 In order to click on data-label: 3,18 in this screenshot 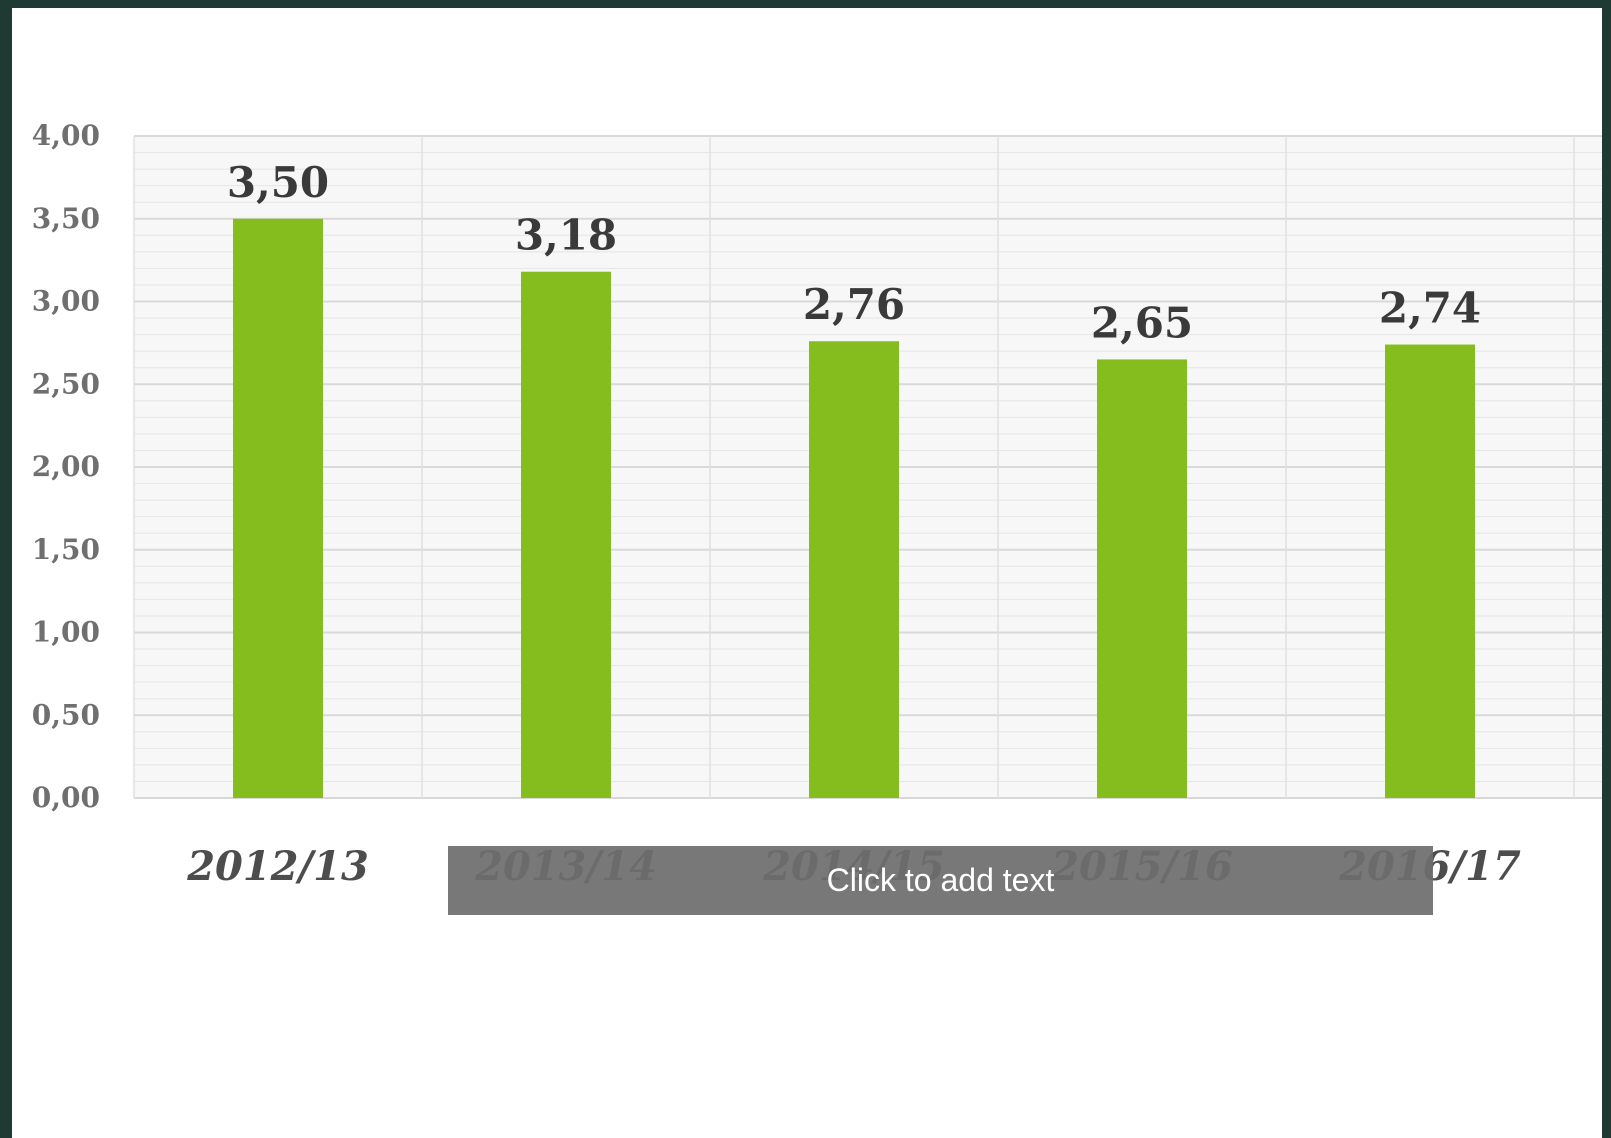, I will do `click(566, 235)`.